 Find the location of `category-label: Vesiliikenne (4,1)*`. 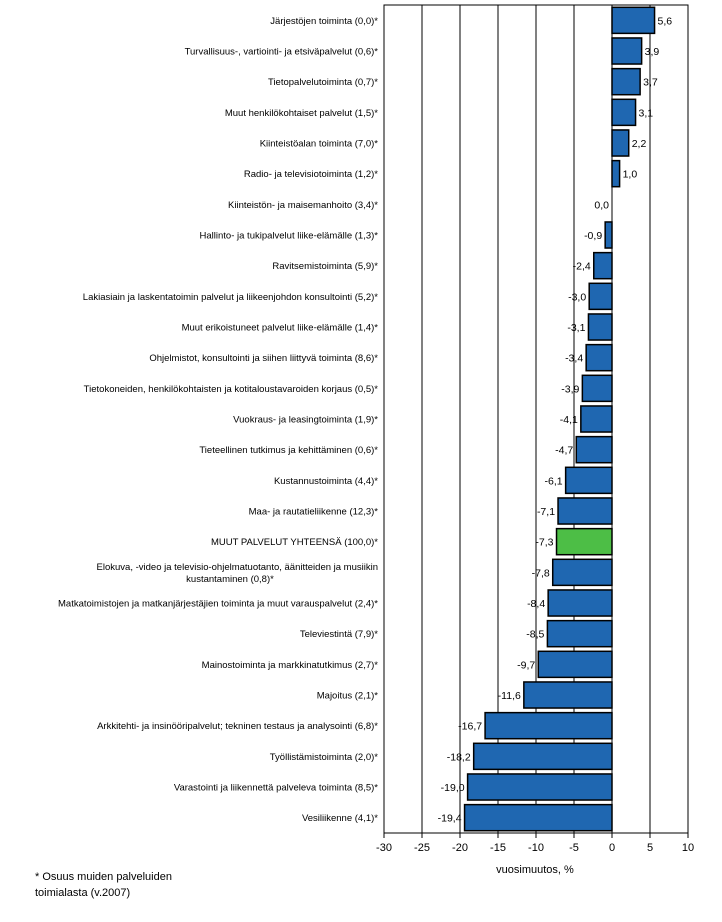

category-label: Vesiliikenne (4,1)* is located at coordinates (340, 818).